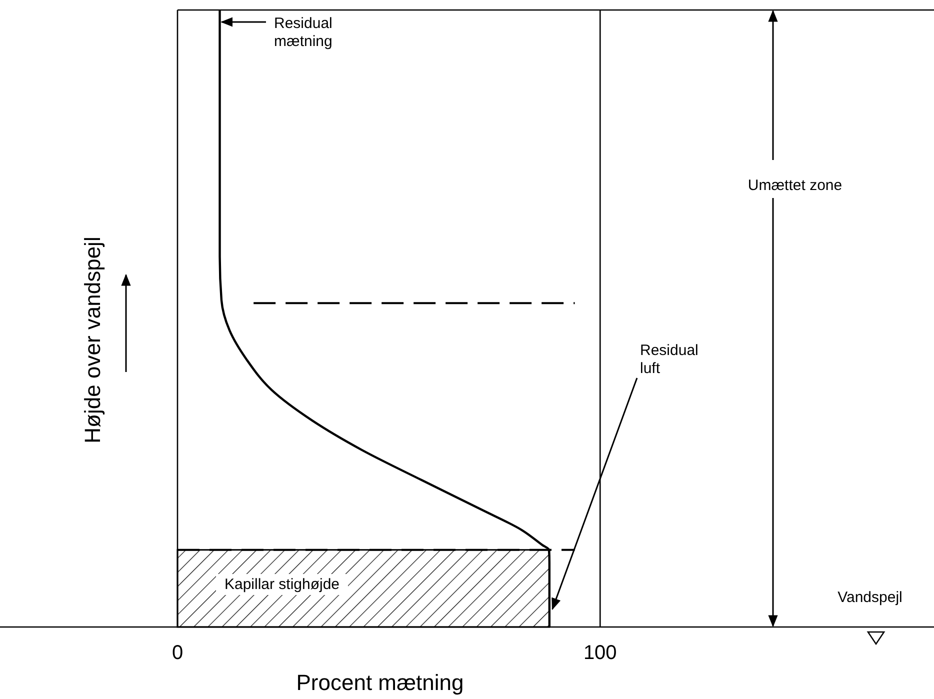  What do you see at coordinates (303, 32) in the screenshot?
I see `annotation: Residual mætning` at bounding box center [303, 32].